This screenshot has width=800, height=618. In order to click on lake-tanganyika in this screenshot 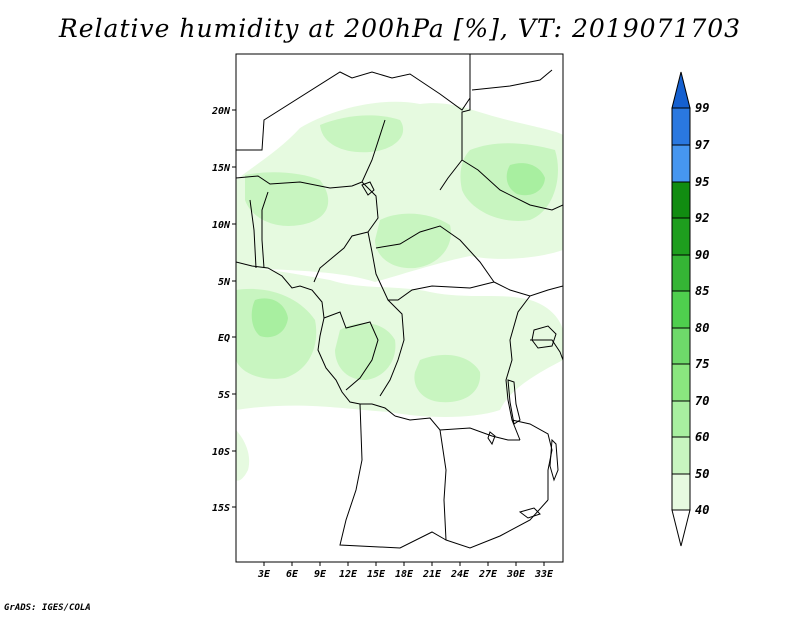, I will do `click(514, 402)`.